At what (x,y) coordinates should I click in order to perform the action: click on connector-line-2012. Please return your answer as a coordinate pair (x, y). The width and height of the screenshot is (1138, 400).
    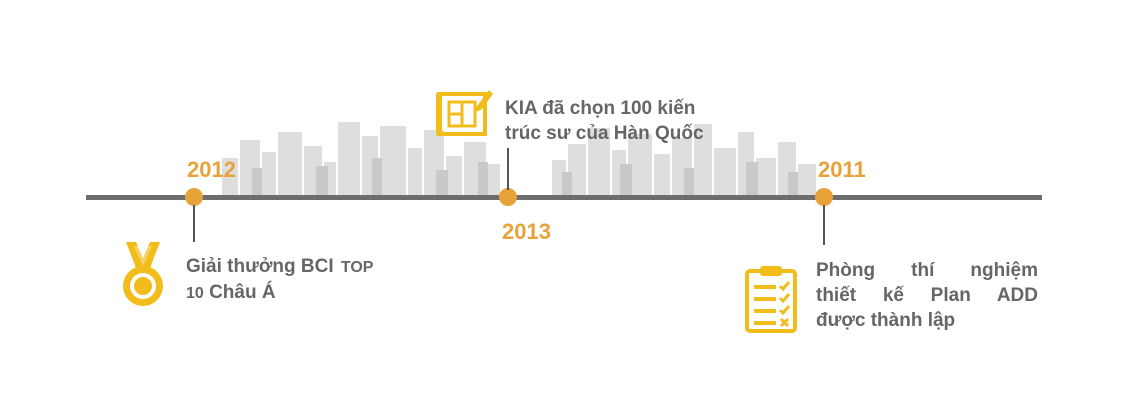
    Looking at the image, I should click on (194, 223).